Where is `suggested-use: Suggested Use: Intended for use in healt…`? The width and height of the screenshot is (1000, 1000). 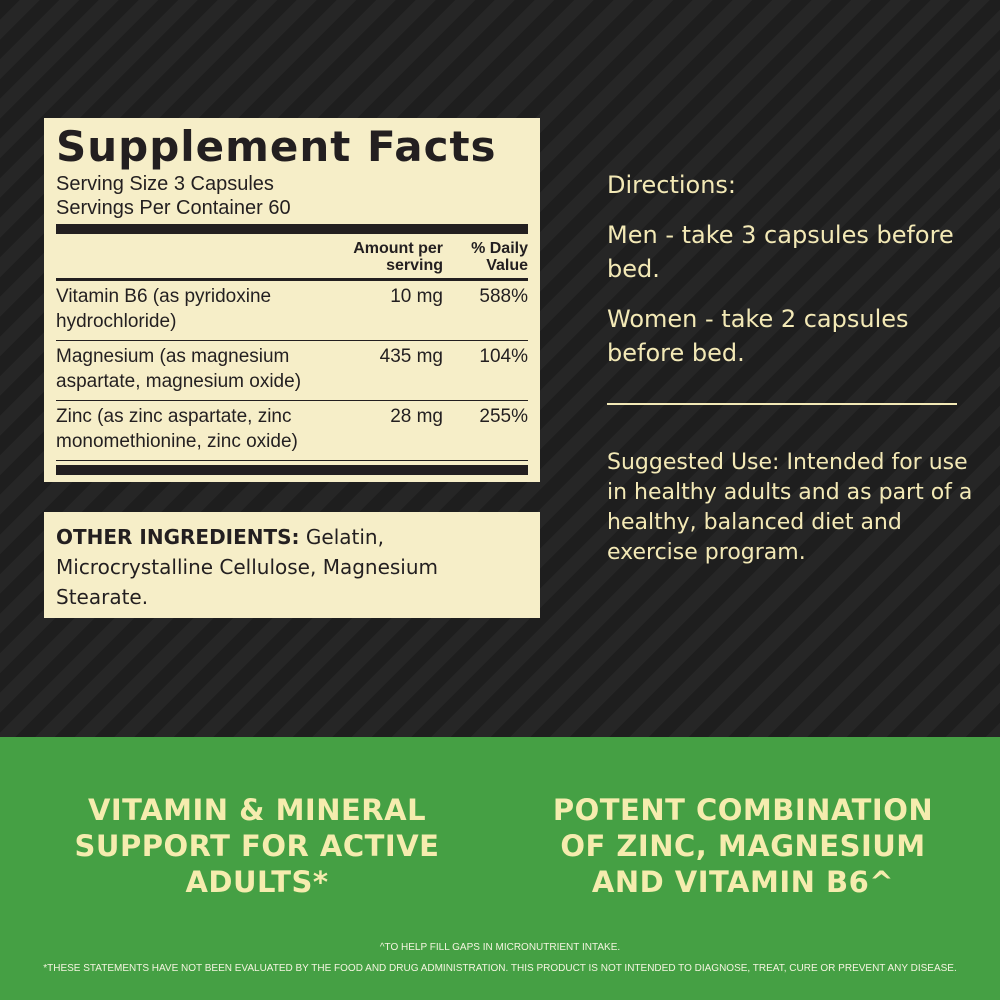 suggested-use: Suggested Use: Intended for use in healt… is located at coordinates (790, 507).